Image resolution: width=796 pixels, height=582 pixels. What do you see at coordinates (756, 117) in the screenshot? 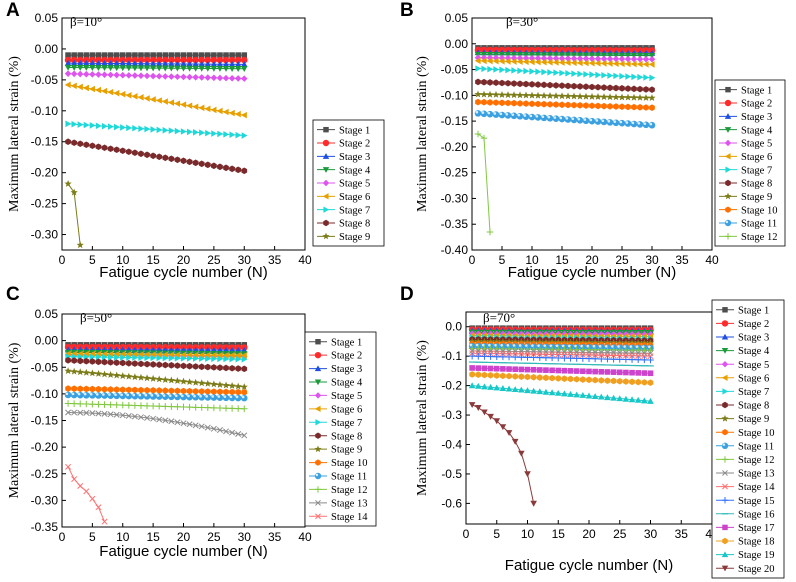
I see `legend-label: Stage 3` at bounding box center [756, 117].